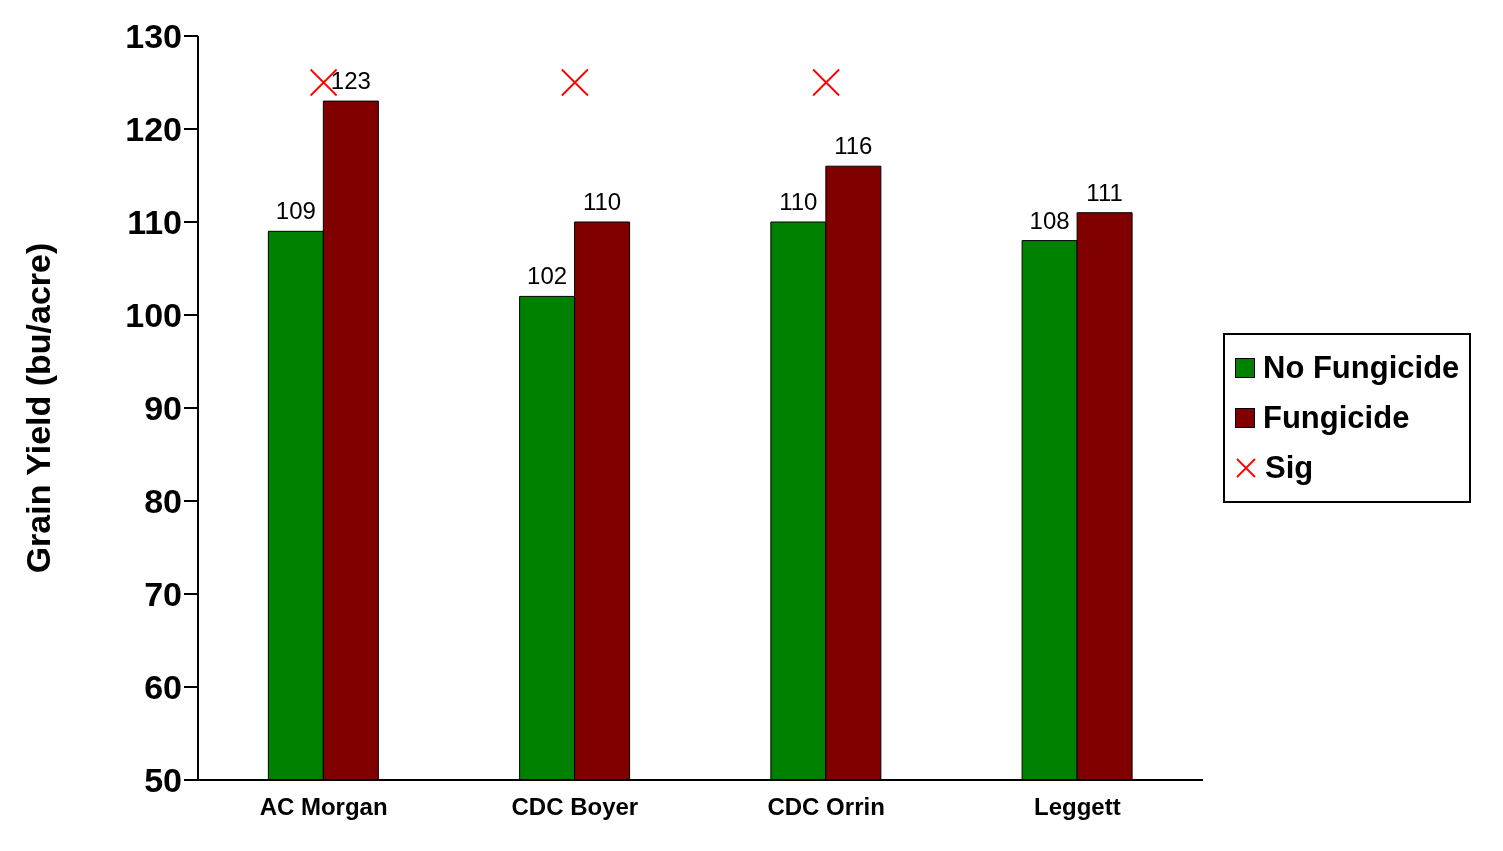 The width and height of the screenshot is (1503, 851). What do you see at coordinates (575, 807) in the screenshot?
I see `x-tick-label: CDC Boyer` at bounding box center [575, 807].